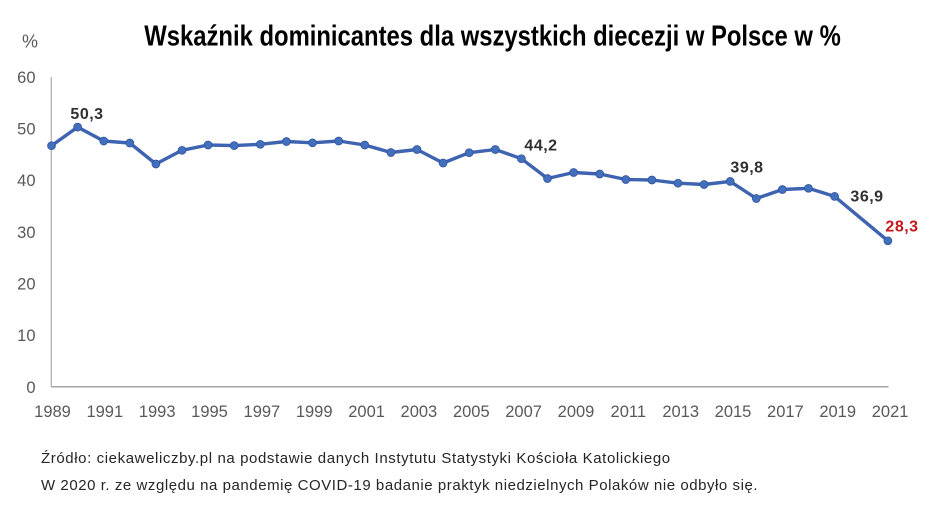  I want to click on svg-text: 2017, so click(785, 412).